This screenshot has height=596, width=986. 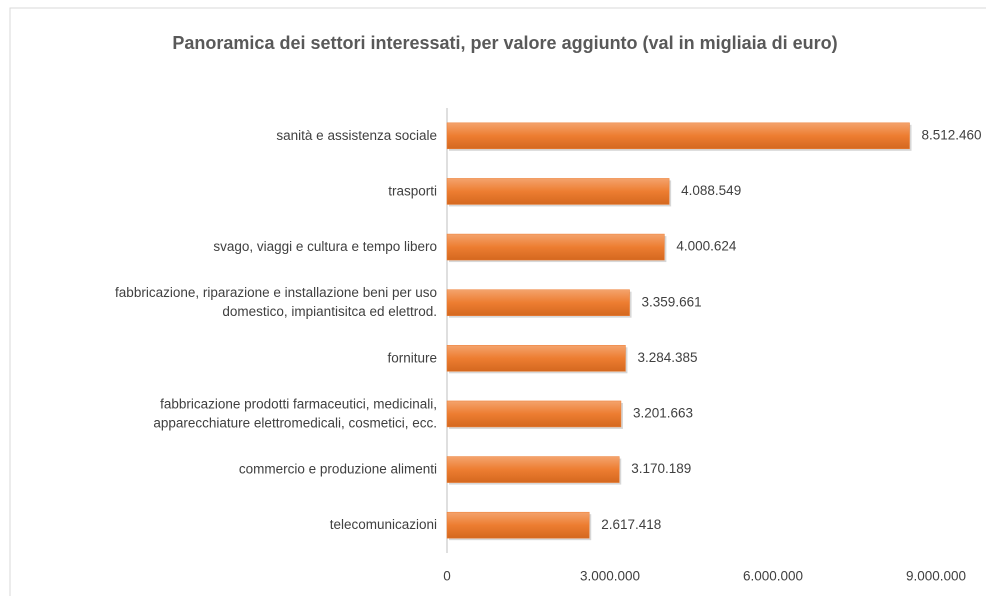 I want to click on value-label: 3.359.661, so click(x=672, y=301).